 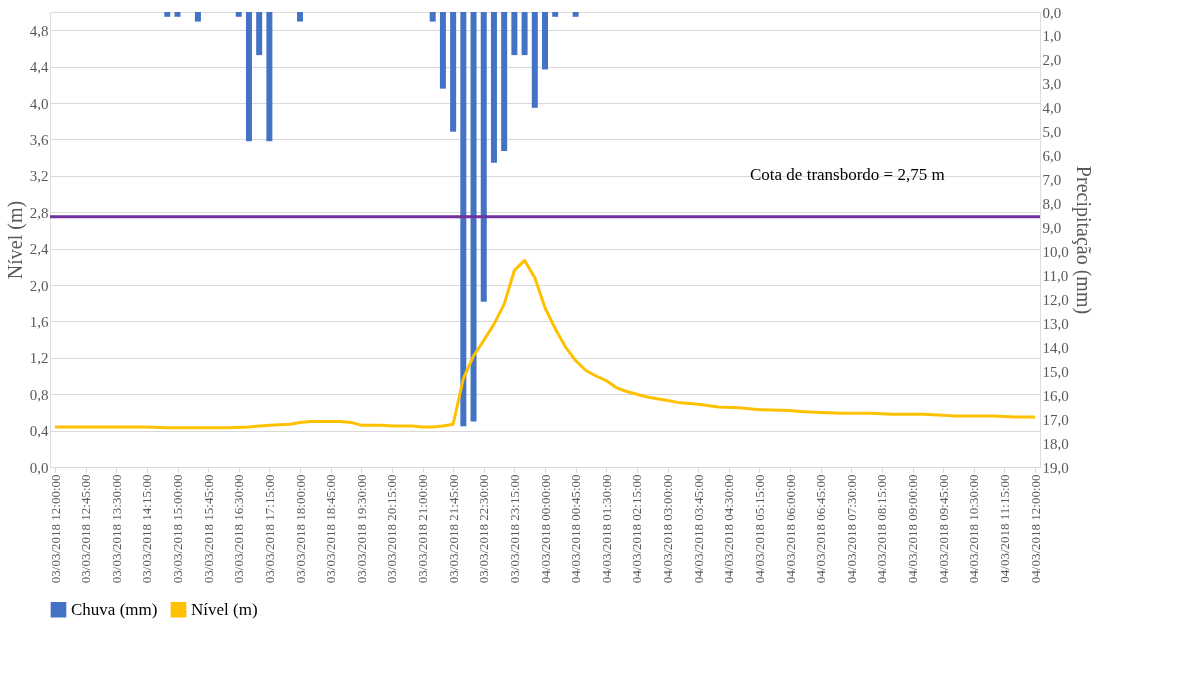 What do you see at coordinates (300, 529) in the screenshot?
I see `x-tick-label: 03/03/2018 18:00:00` at bounding box center [300, 529].